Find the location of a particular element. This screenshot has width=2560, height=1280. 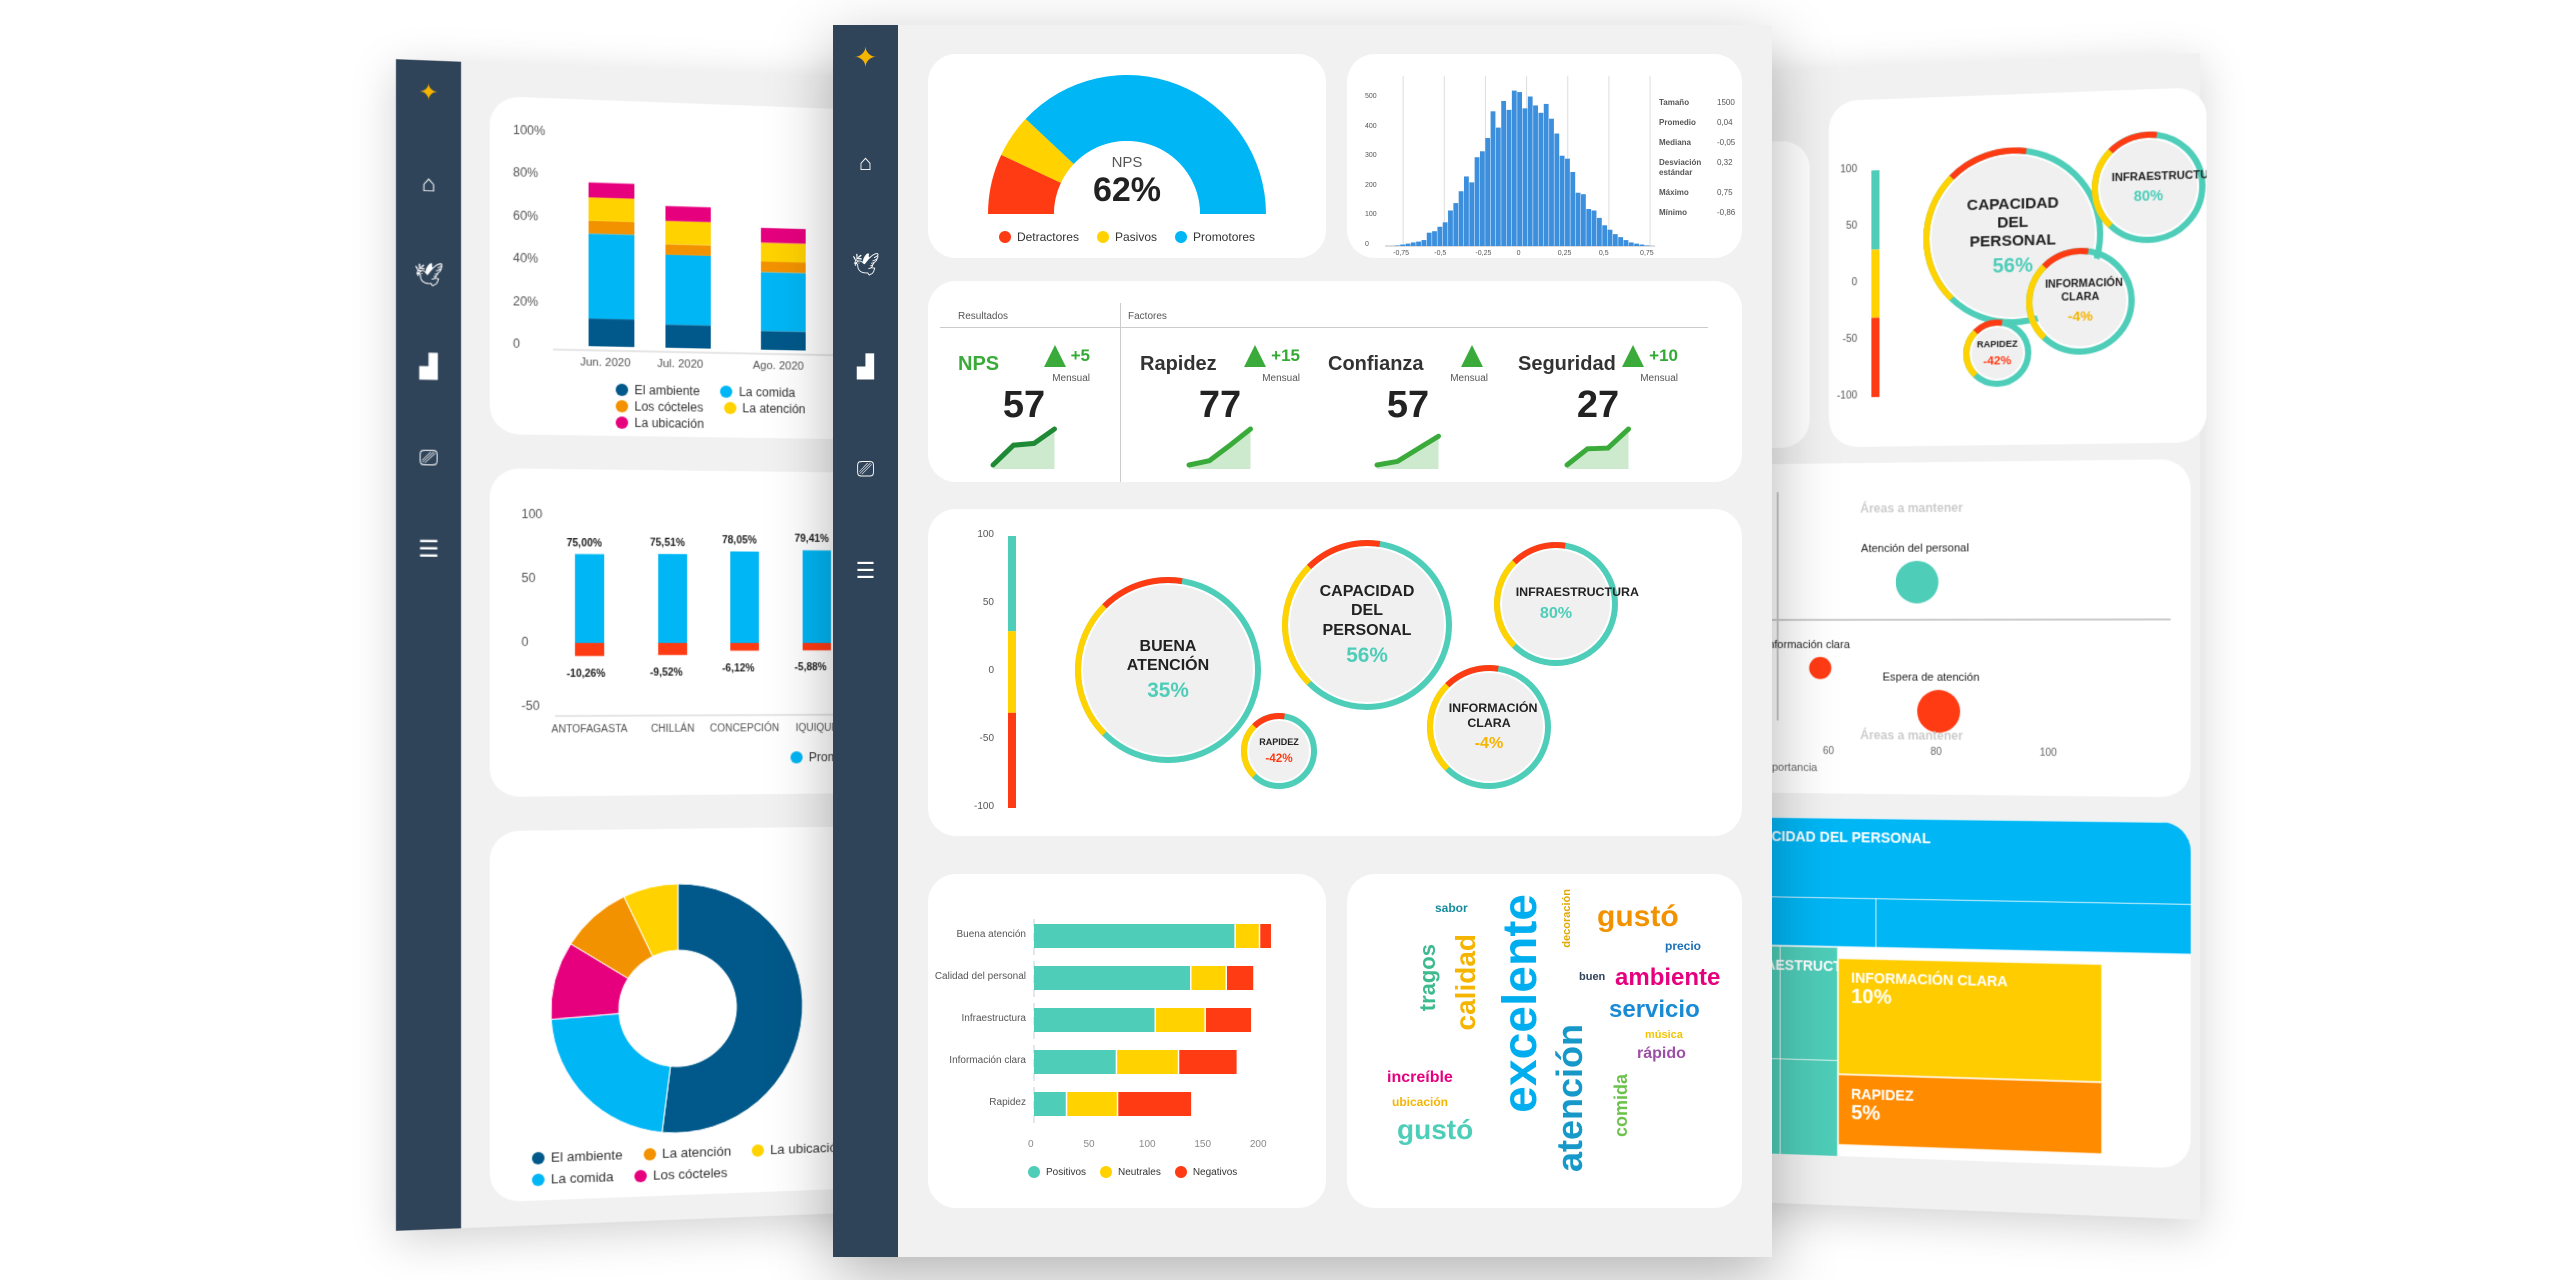

kpi-delta-value: +5 is located at coordinates (1080, 355).